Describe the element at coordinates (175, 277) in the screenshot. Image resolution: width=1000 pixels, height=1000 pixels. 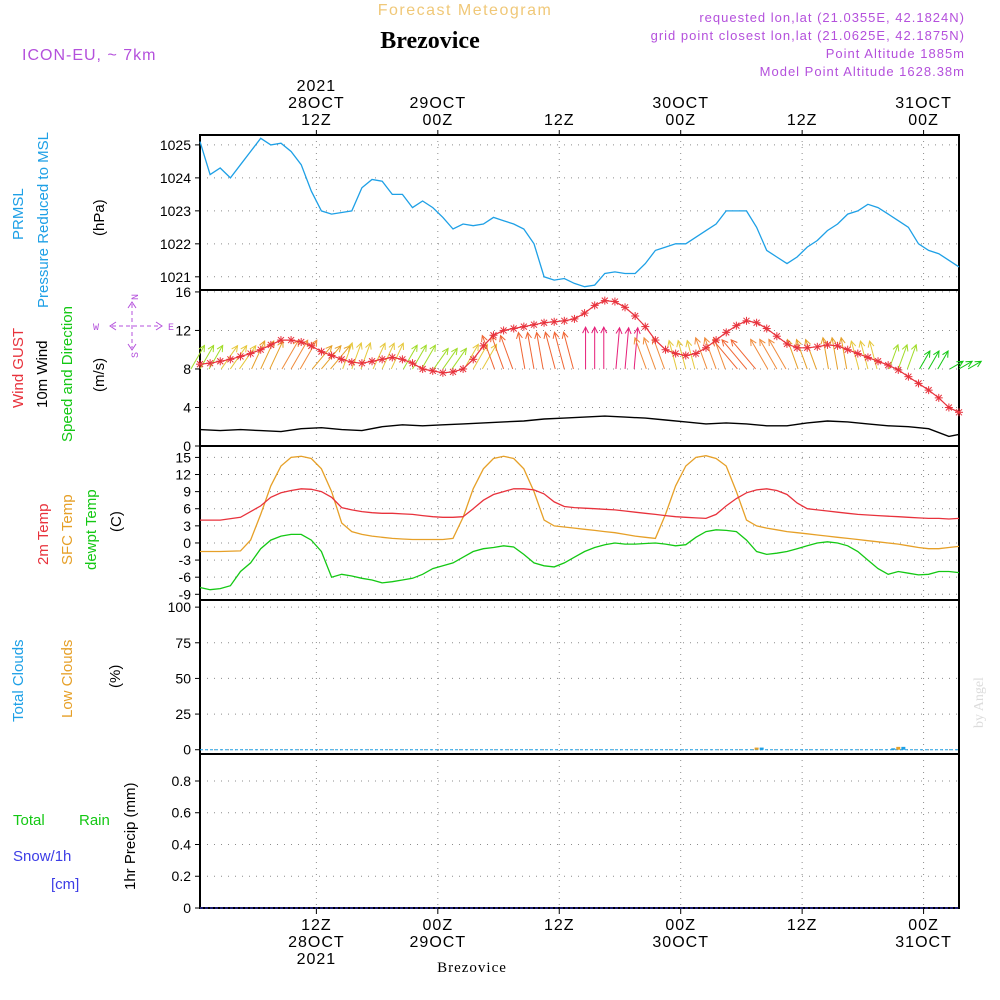
I see `y-tick-label: 1021` at that location.